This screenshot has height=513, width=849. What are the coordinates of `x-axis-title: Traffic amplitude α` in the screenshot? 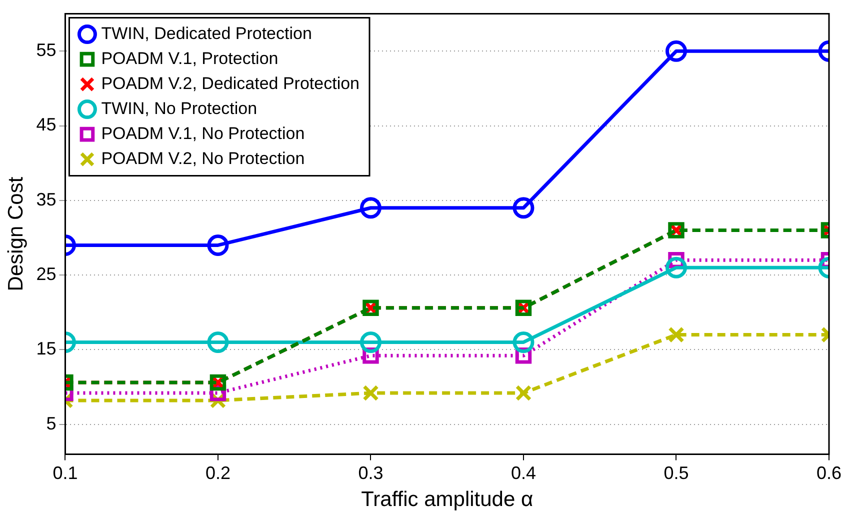 It's located at (447, 500).